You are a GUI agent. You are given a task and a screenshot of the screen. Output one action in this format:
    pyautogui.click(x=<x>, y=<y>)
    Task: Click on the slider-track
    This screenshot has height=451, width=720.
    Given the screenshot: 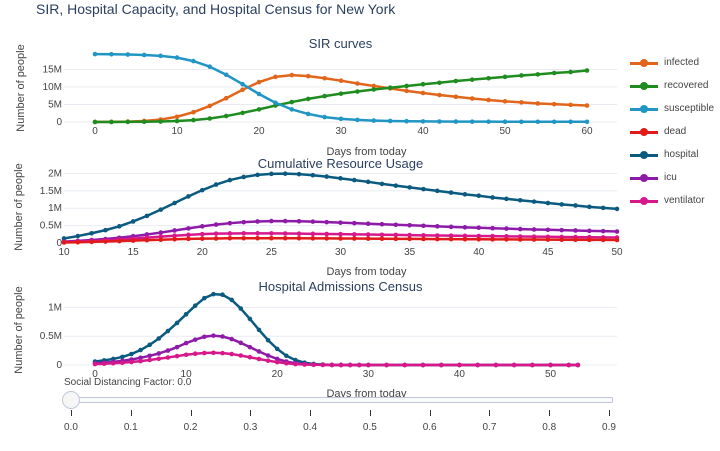 What is the action you would take?
    pyautogui.click(x=338, y=400)
    